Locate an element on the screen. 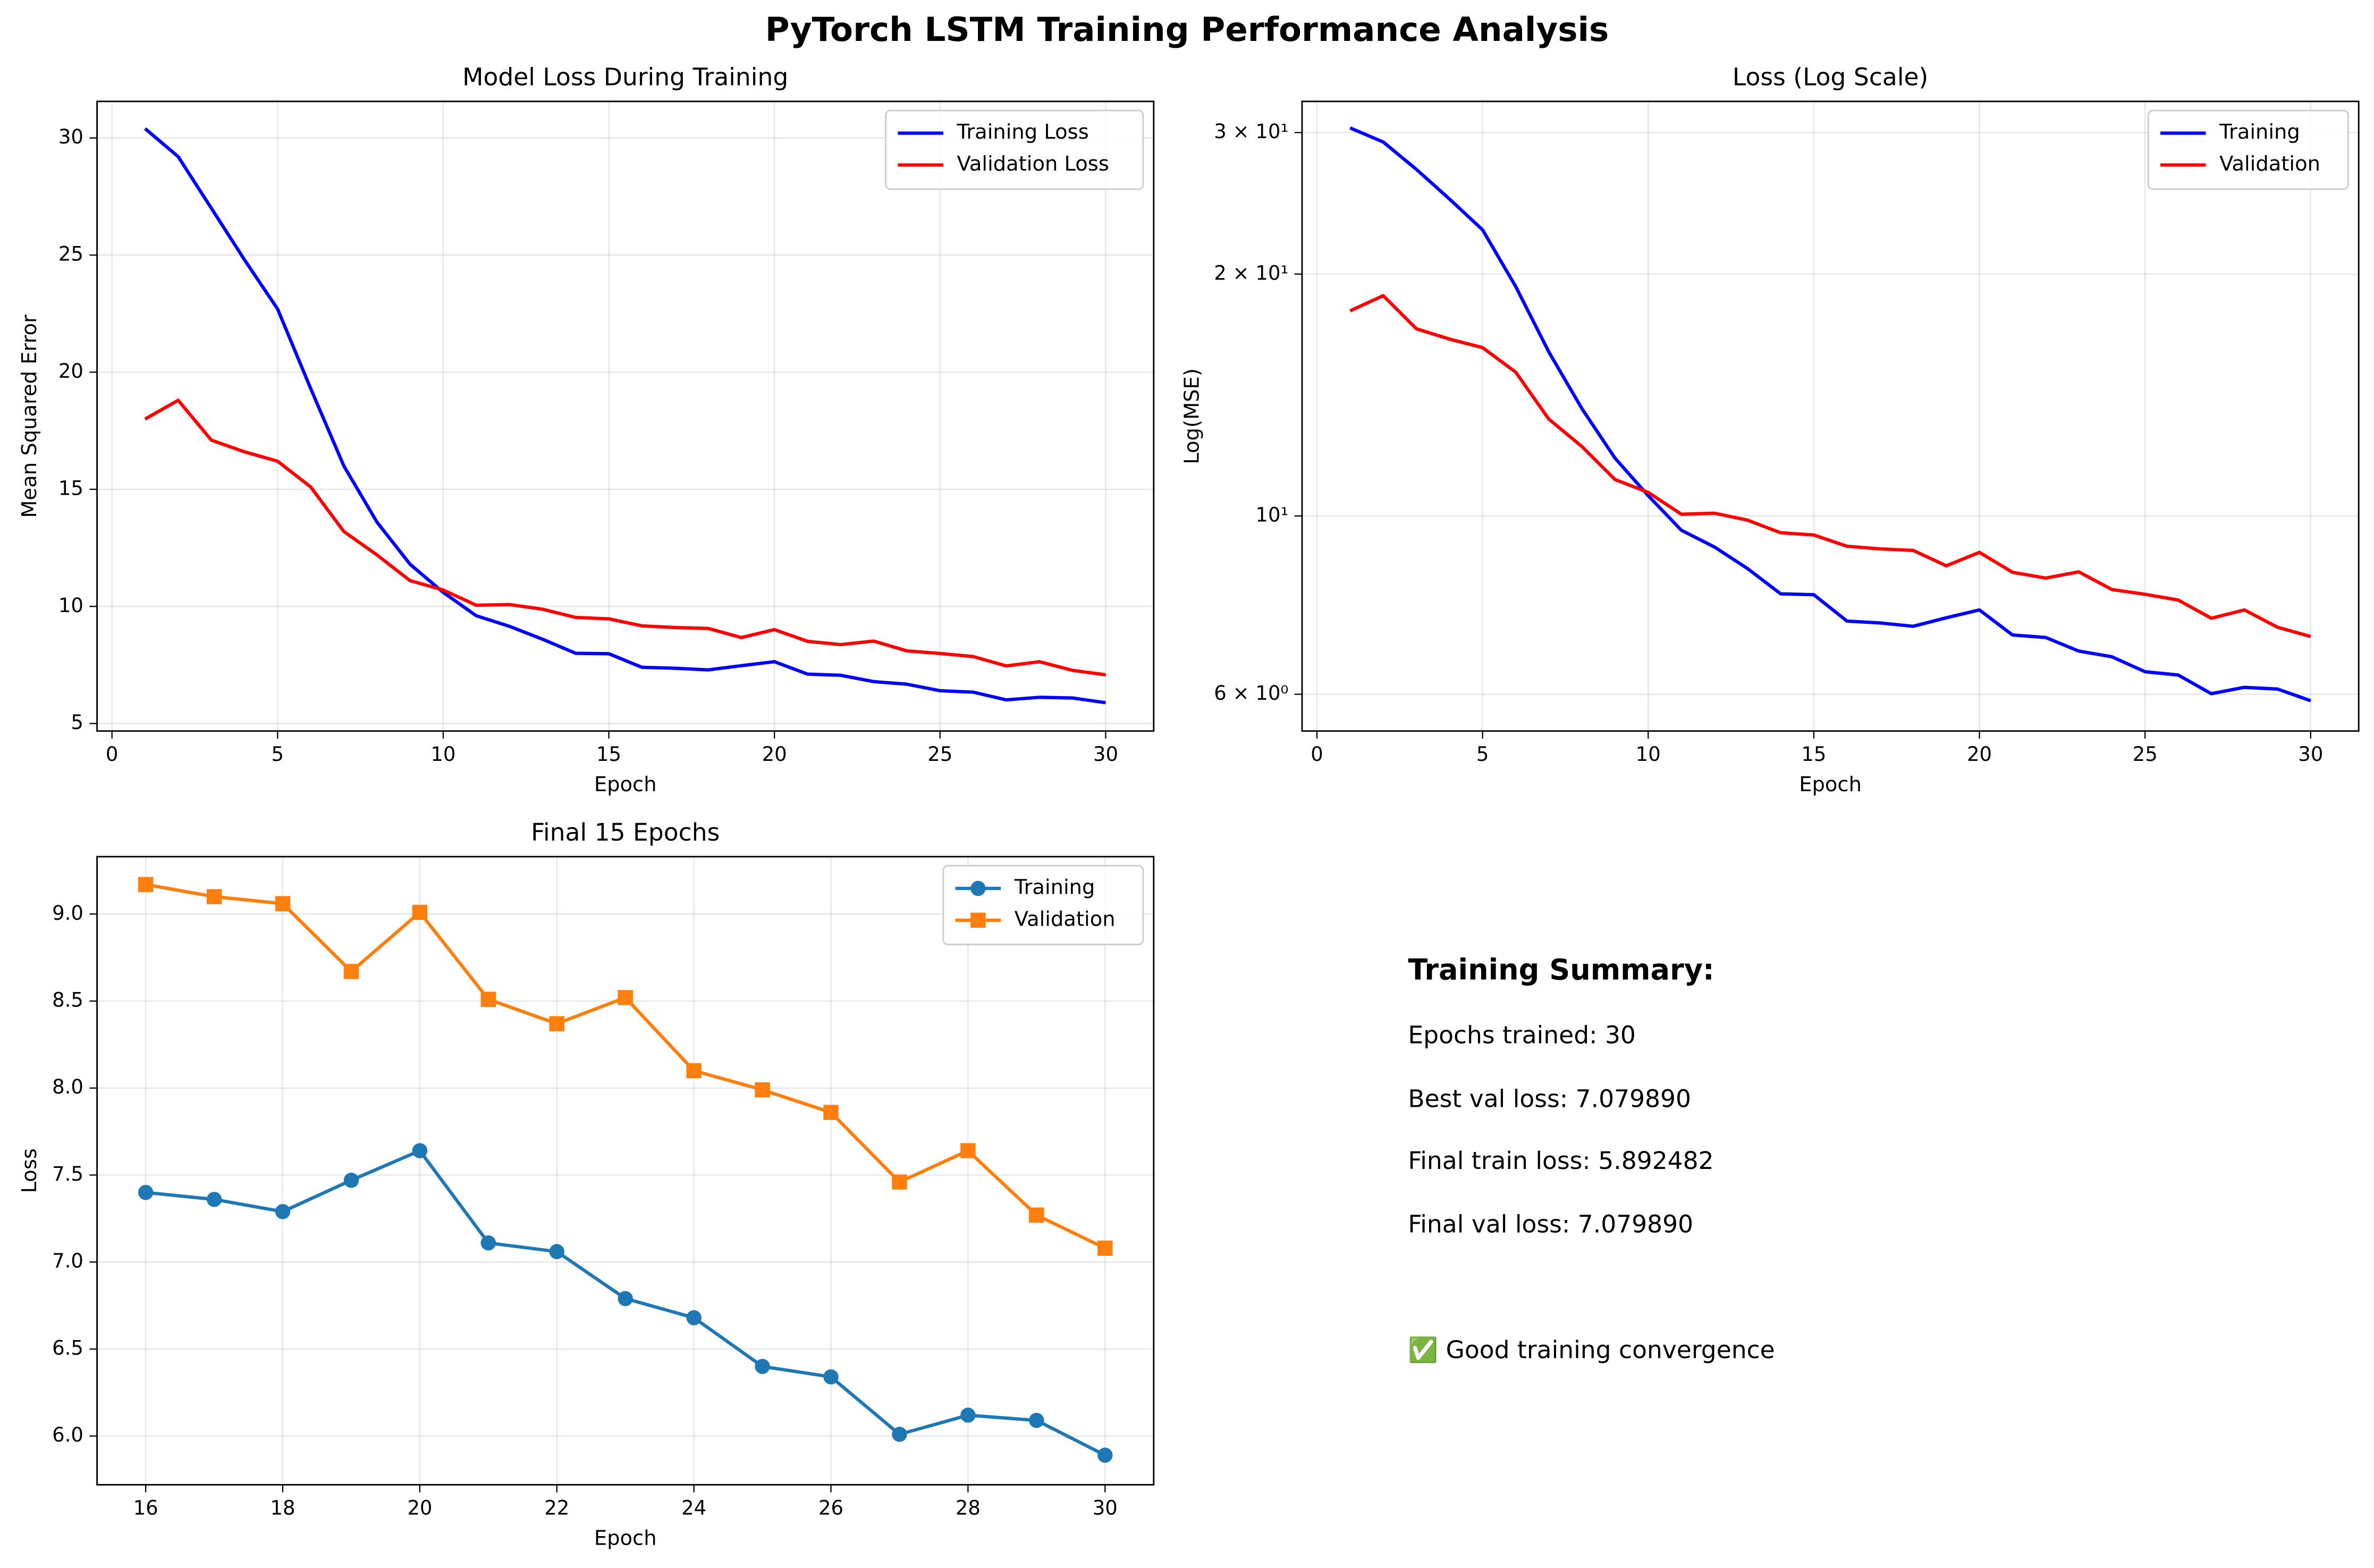  summary-line: Best val loss: 7.079890 is located at coordinates (1549, 1098).